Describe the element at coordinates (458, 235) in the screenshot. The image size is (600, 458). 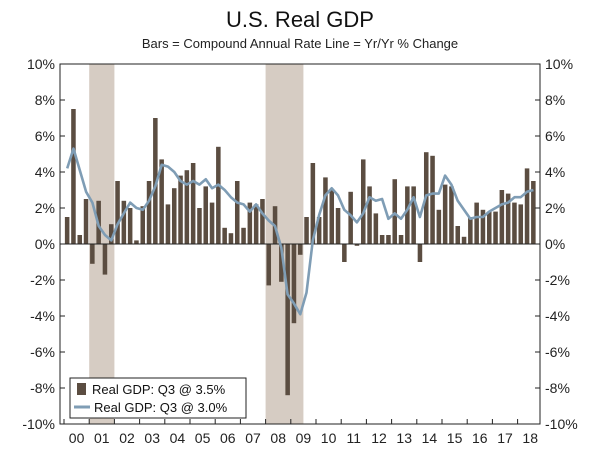
I see `bar-2015Q3` at that location.